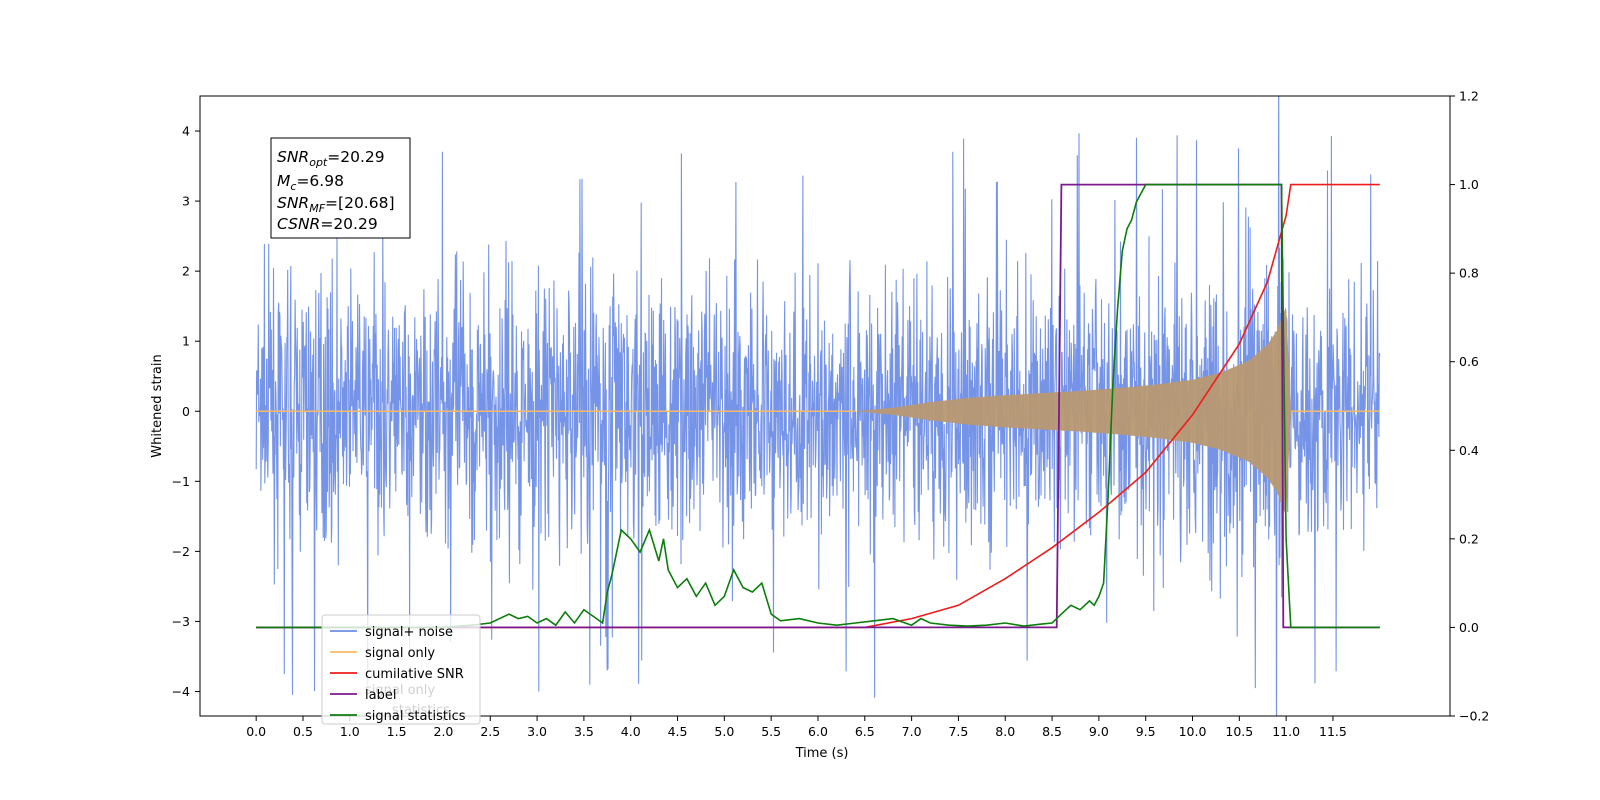 This screenshot has height=800, width=1600. Describe the element at coordinates (1469, 538) in the screenshot. I see `y-right-tick-label: 0.2` at that location.